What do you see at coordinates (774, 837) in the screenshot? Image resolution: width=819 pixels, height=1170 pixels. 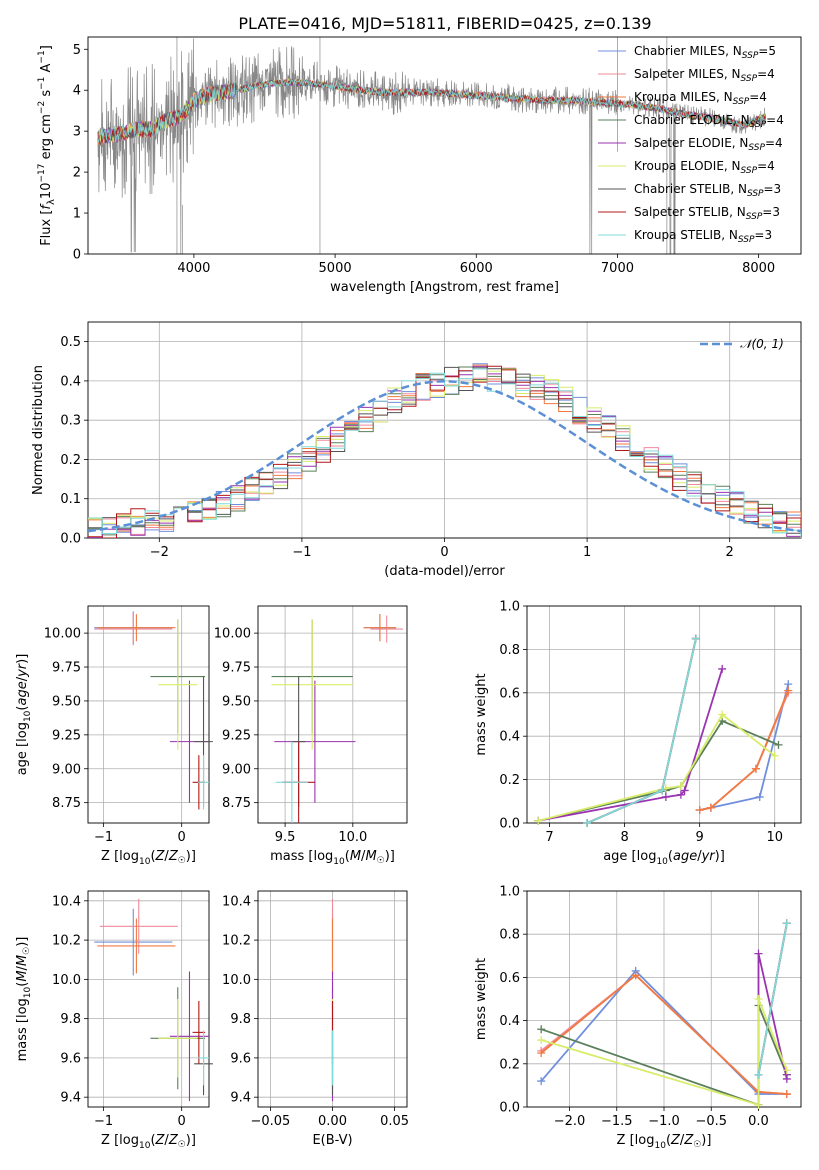 I see `x-tick-label: 10` at bounding box center [774, 837].